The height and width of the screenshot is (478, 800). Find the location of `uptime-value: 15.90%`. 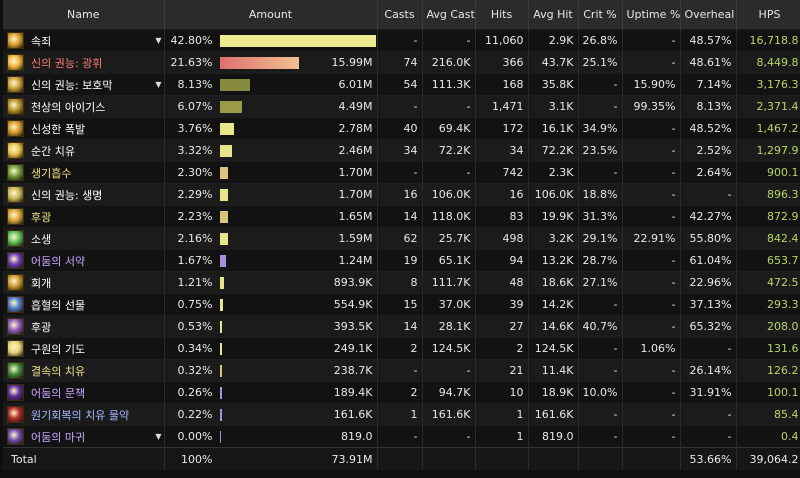

uptime-value: 15.90% is located at coordinates (651, 84).